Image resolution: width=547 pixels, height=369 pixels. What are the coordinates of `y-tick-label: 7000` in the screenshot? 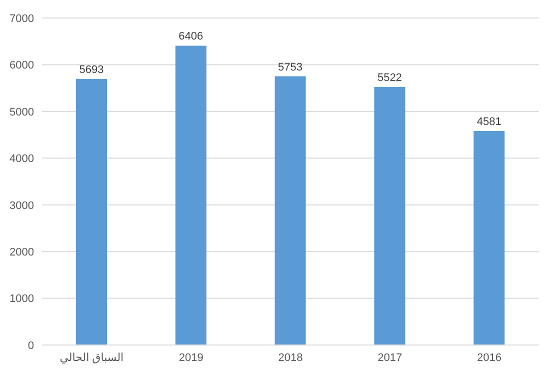 It's located at (22, 18).